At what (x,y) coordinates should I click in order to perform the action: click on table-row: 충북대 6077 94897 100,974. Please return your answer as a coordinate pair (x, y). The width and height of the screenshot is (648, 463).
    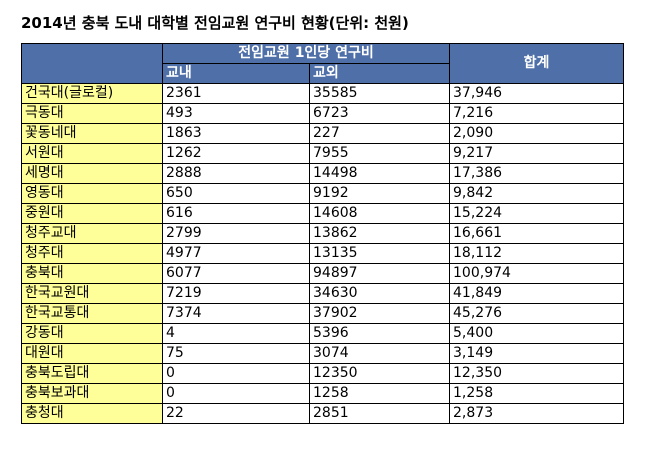
    Looking at the image, I should click on (323, 273).